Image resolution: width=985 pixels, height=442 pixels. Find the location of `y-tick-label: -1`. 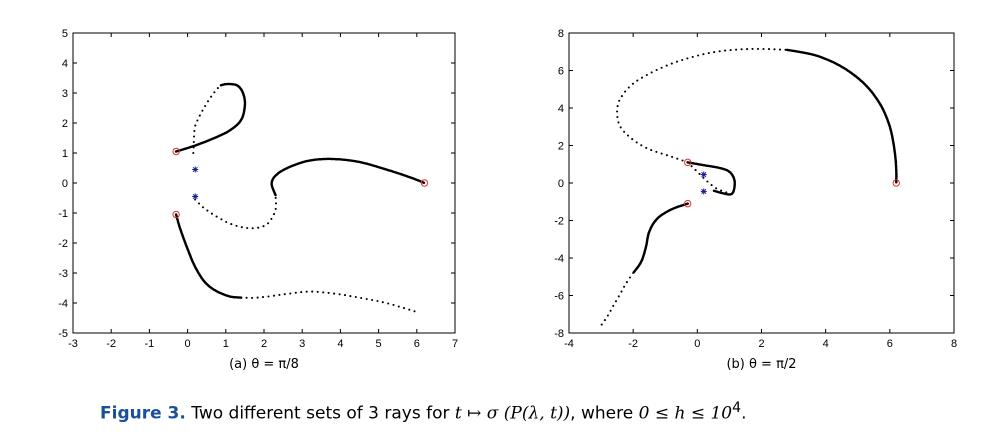

y-tick-label: -1 is located at coordinates (63, 214).